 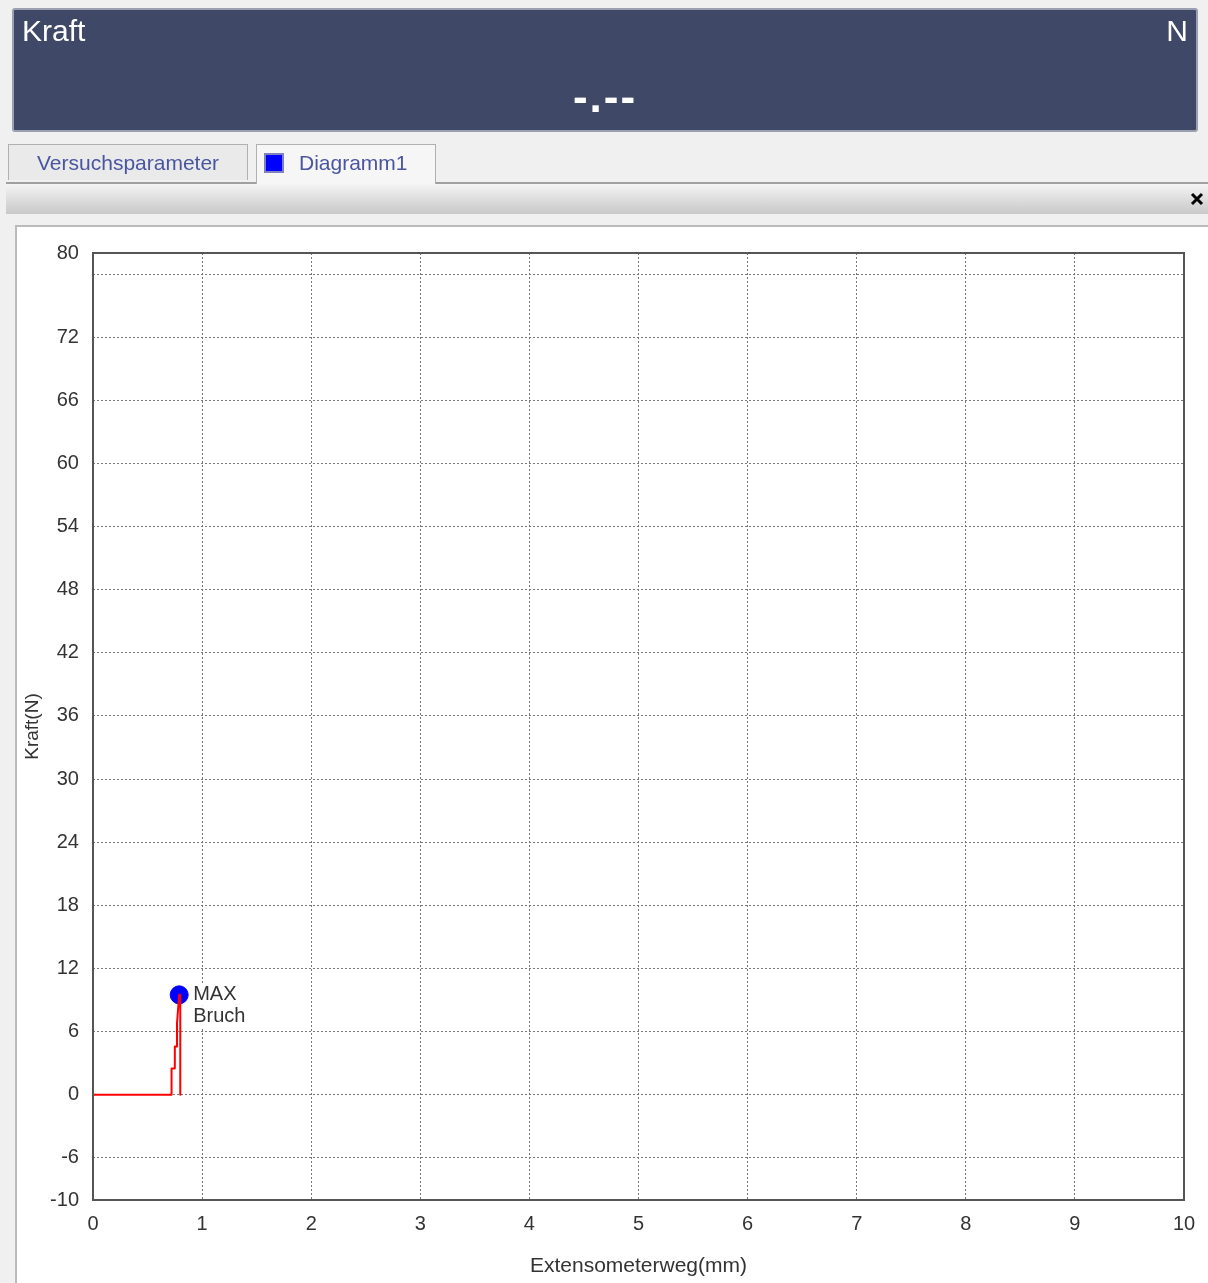 What do you see at coordinates (67, 903) in the screenshot?
I see `y-tick-label: 18` at bounding box center [67, 903].